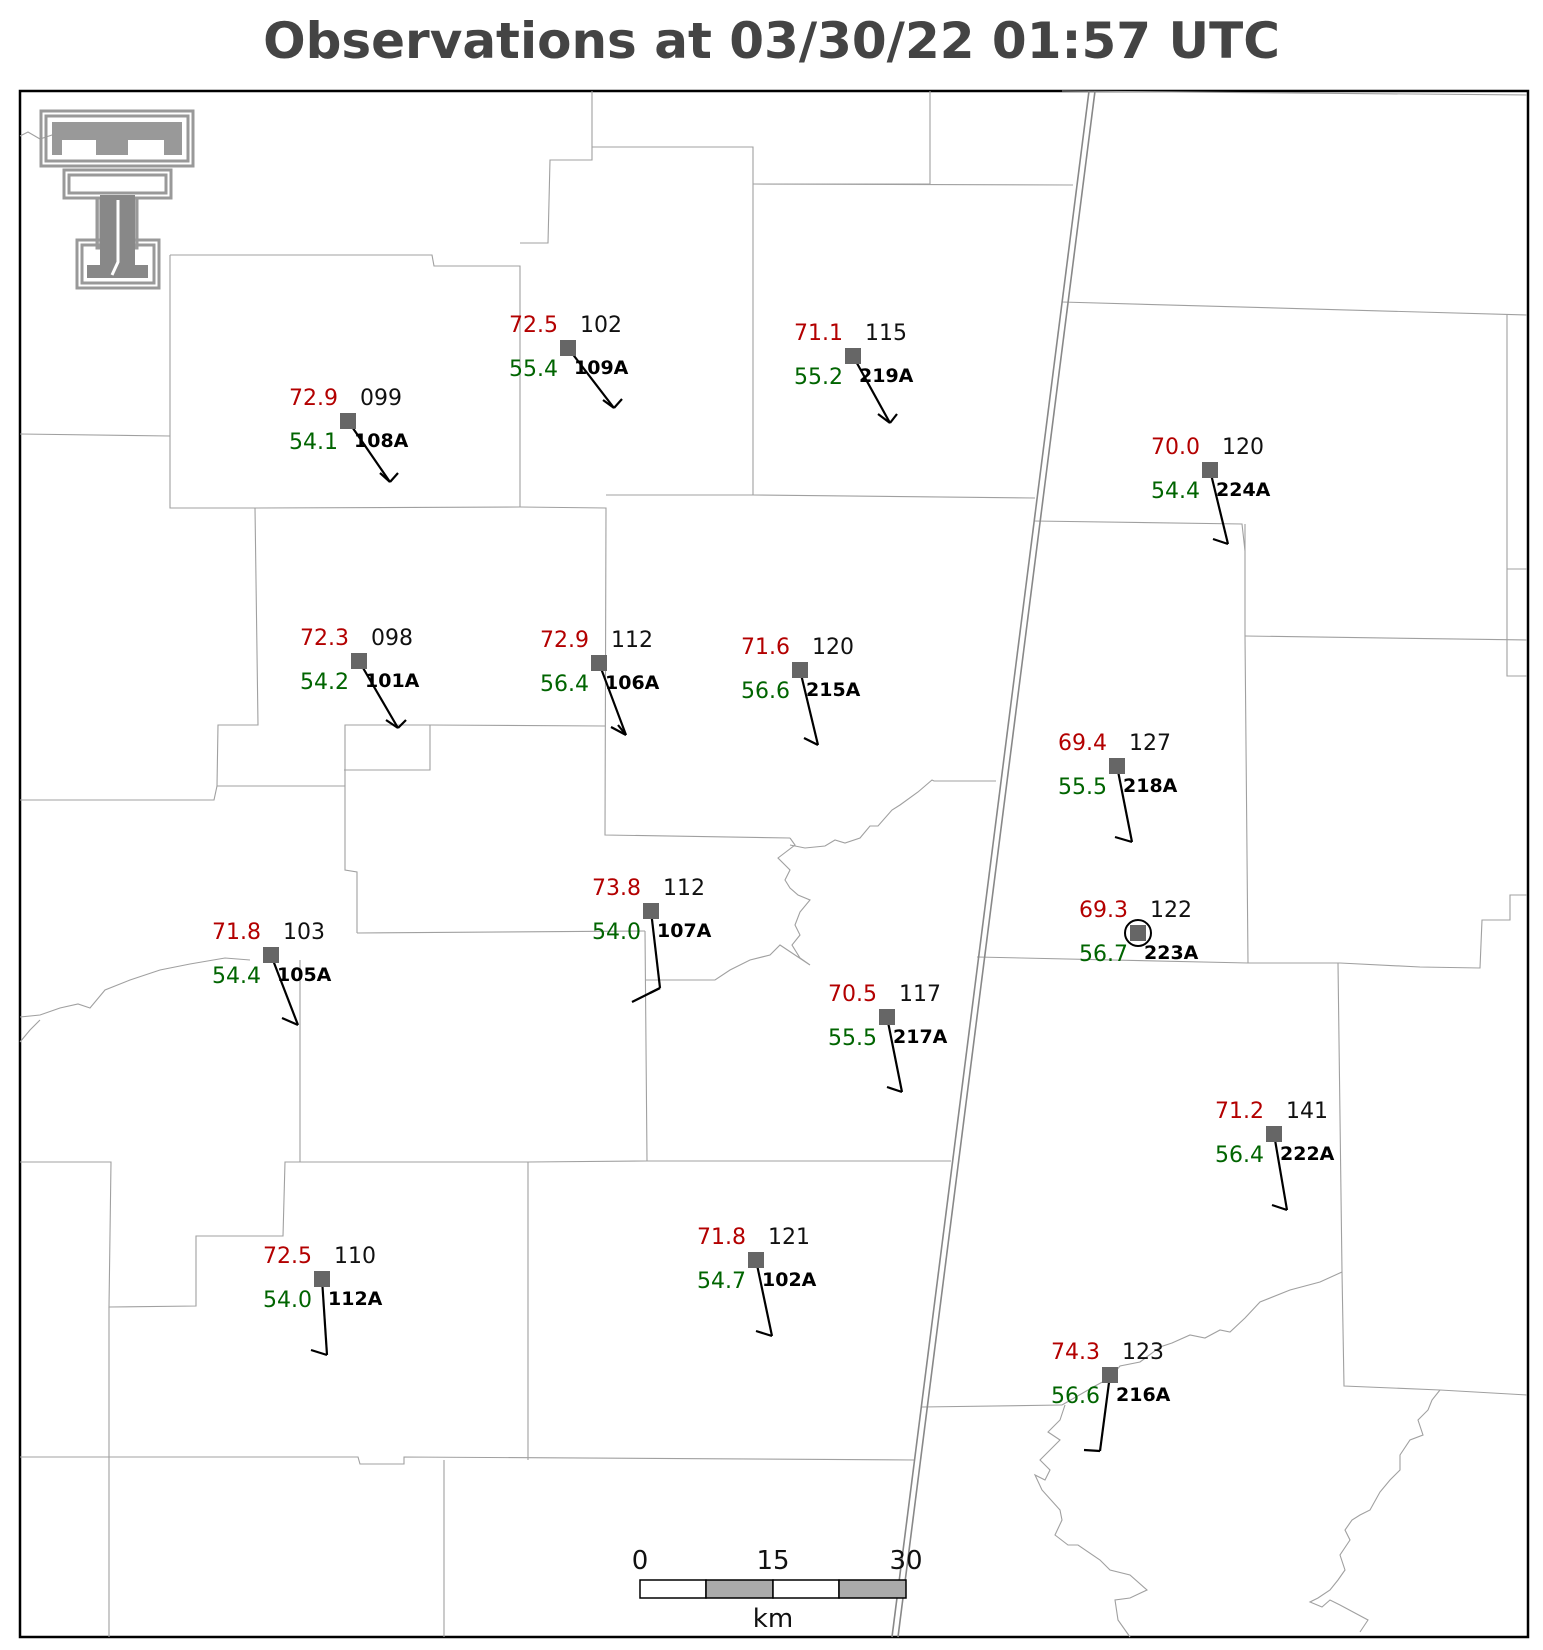 The width and height of the screenshot is (1543, 1650). I want to click on double-t-logo, so click(117, 199).